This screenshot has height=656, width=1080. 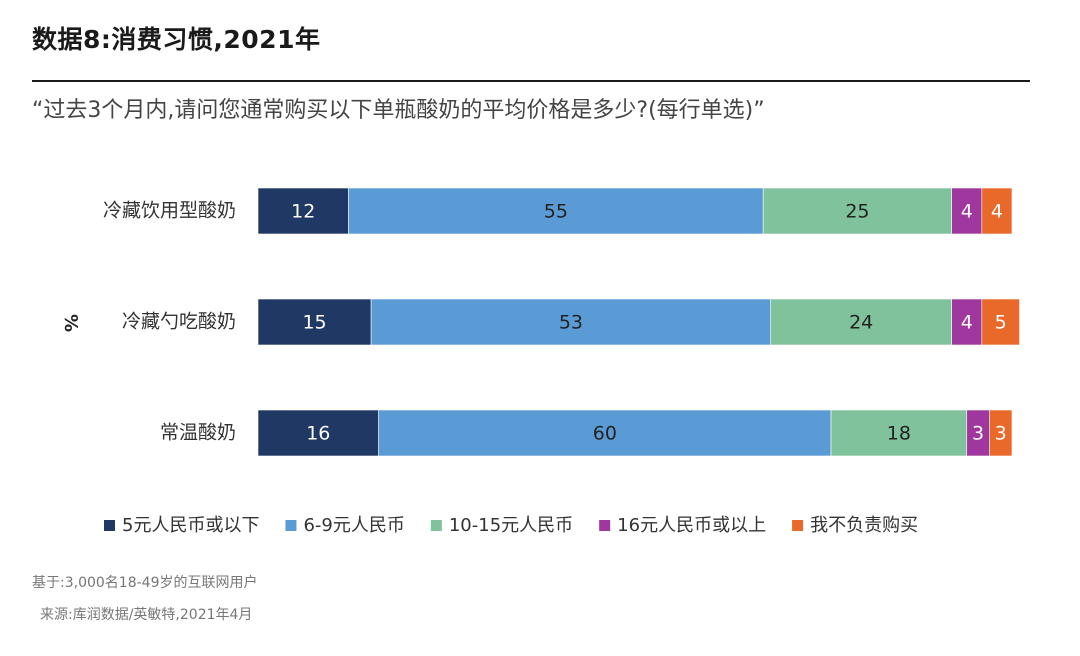 I want to click on bar-segment-r2-s5, so click(x=1000, y=322).